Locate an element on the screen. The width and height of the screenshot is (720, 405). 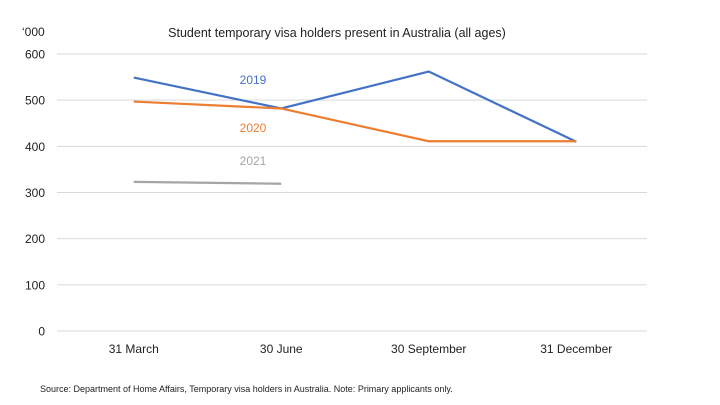
y-tick-label: 400 is located at coordinates (35, 147).